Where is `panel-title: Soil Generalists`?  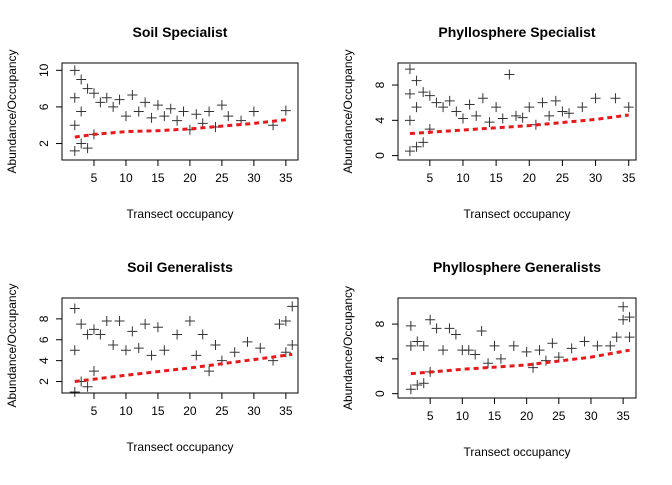
panel-title: Soil Generalists is located at coordinates (180, 267).